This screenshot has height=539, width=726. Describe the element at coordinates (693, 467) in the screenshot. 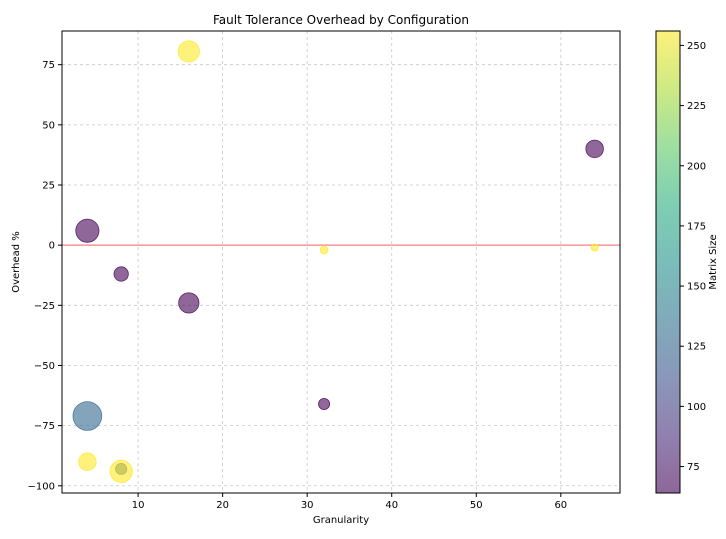

I see `colorbar-tick-label: 75` at that location.